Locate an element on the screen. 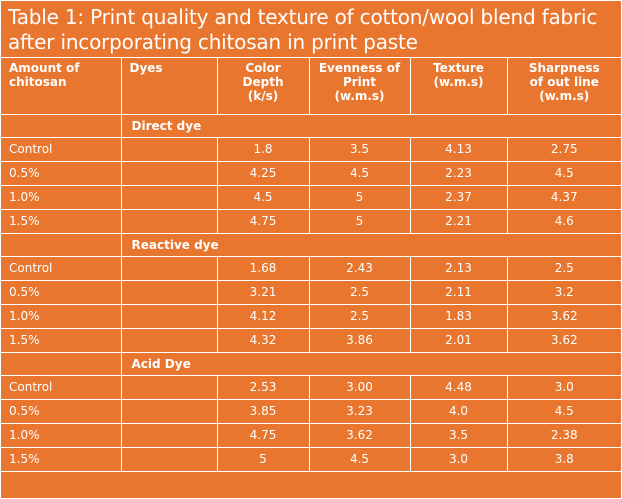  cell-color-depth: 1.68 is located at coordinates (263, 268).